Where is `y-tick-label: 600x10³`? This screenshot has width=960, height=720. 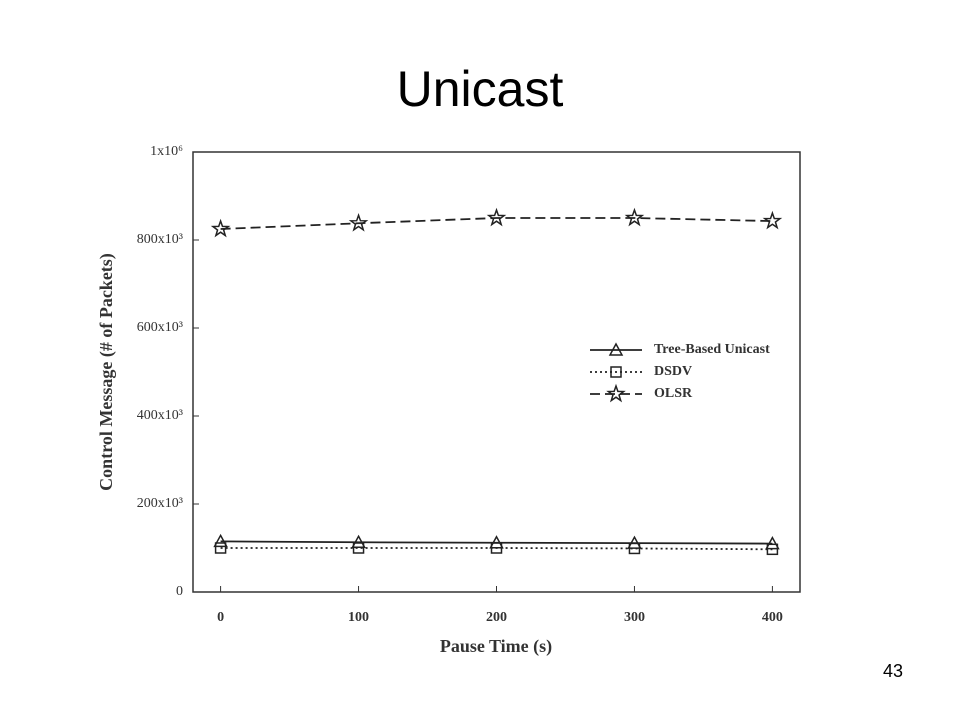 y-tick-label: 600x10³ is located at coordinates (160, 327).